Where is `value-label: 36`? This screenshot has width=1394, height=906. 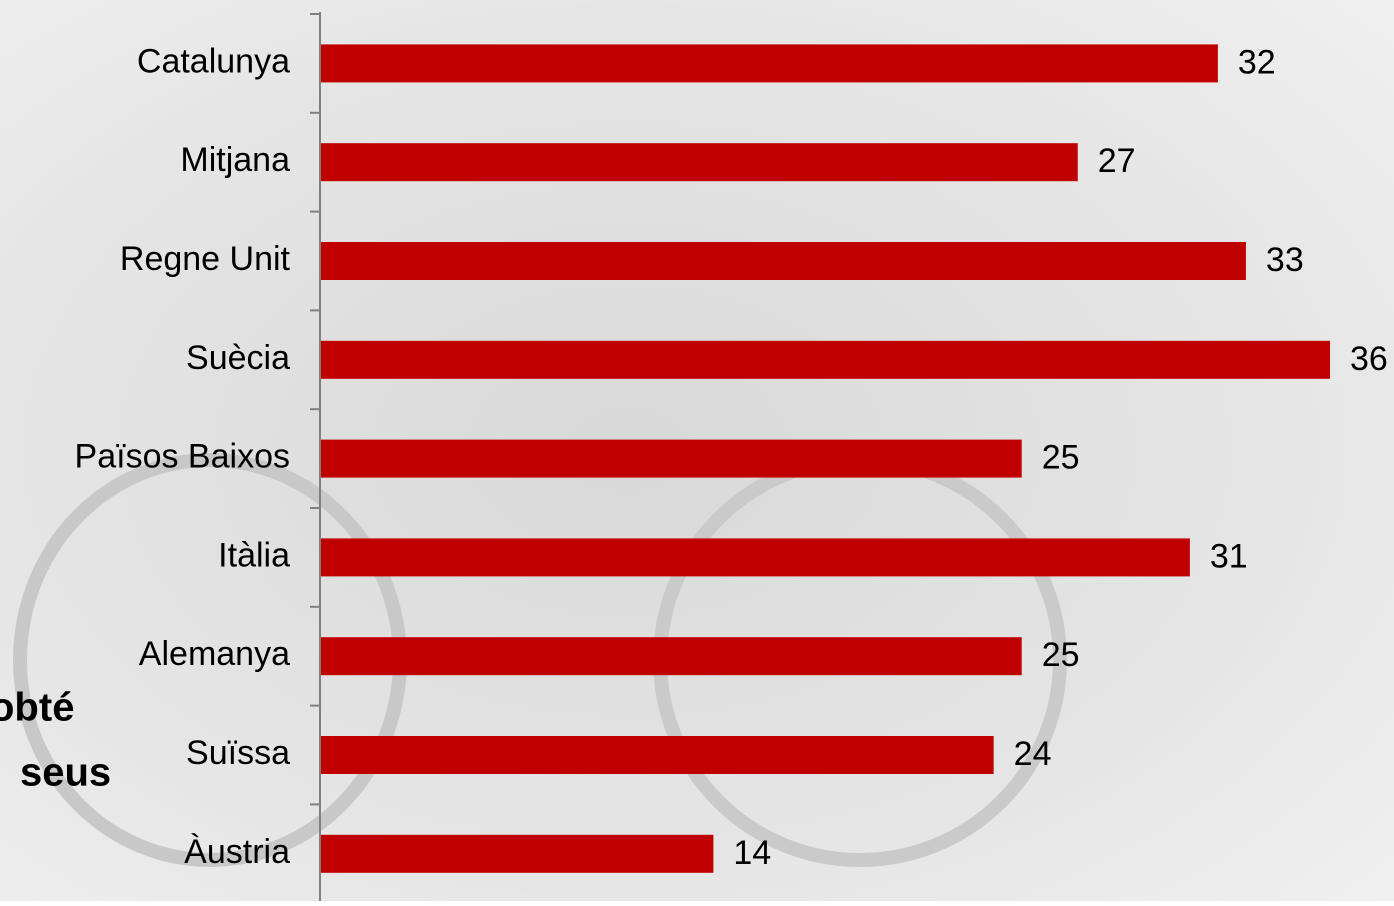 value-label: 36 is located at coordinates (1369, 359).